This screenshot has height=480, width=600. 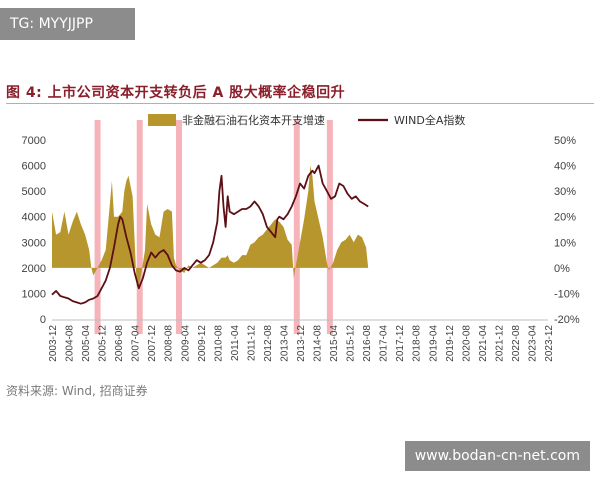 What do you see at coordinates (516, 343) in the screenshot?
I see `x-axis-tick-label: 2022-08` at bounding box center [516, 343].